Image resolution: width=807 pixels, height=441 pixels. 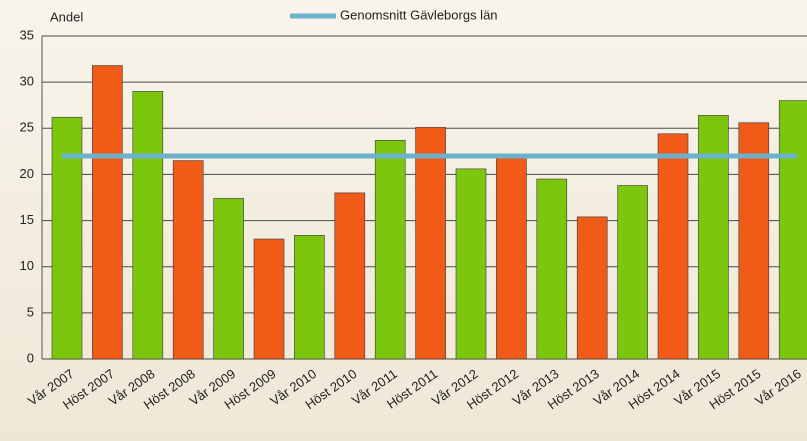 I want to click on legend-label: Genomsnitt Gävleborgs län, so click(x=419, y=14).